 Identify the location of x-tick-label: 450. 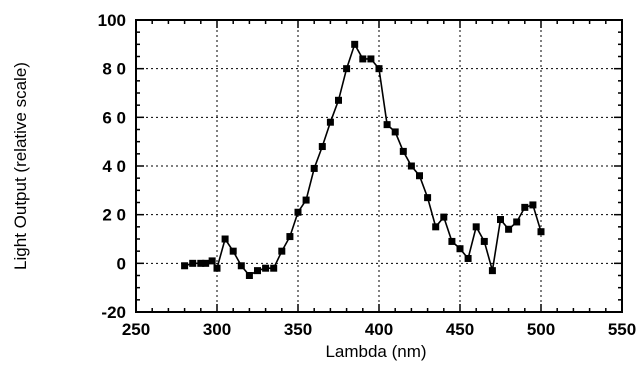
(460, 329).